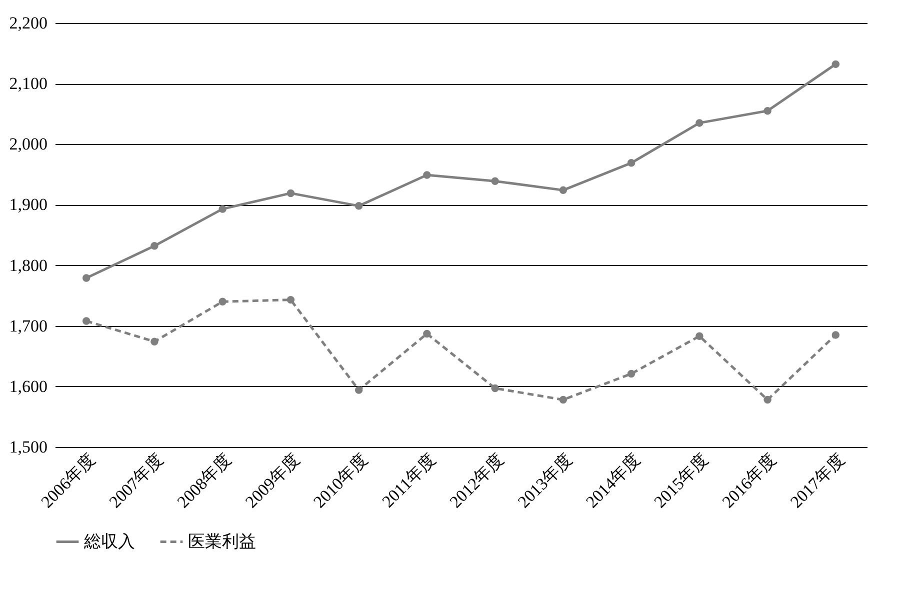 This screenshot has height=602, width=912. What do you see at coordinates (28, 84) in the screenshot?
I see `y-tick-label: 2,100` at bounding box center [28, 84].